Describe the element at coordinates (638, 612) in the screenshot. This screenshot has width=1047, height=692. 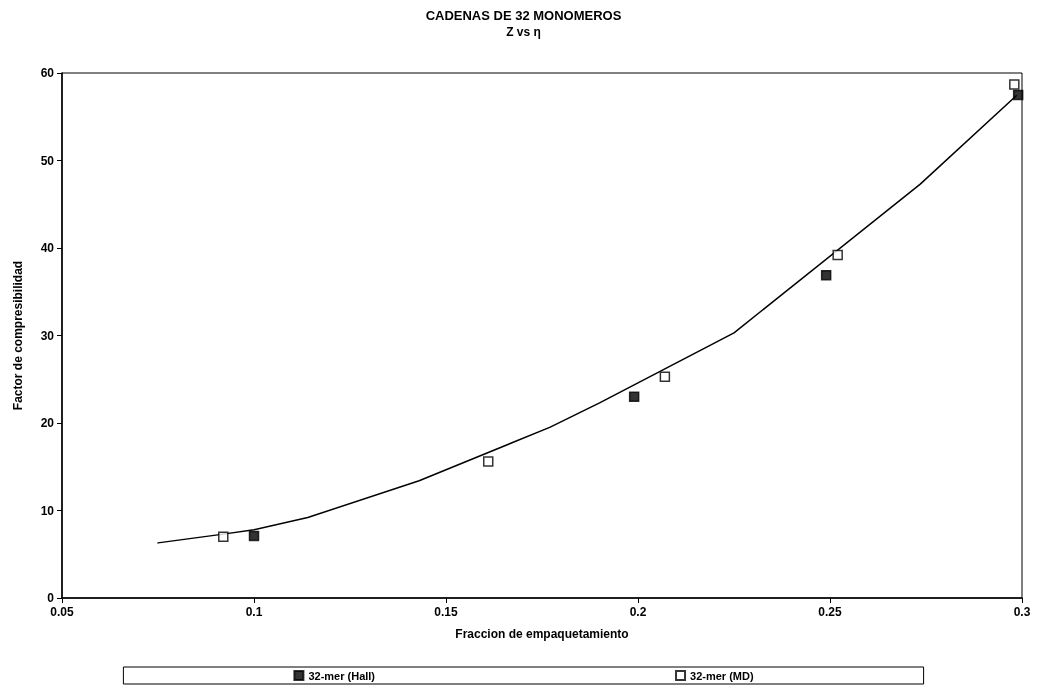
I see `x-tick-label: 0.2` at that location.